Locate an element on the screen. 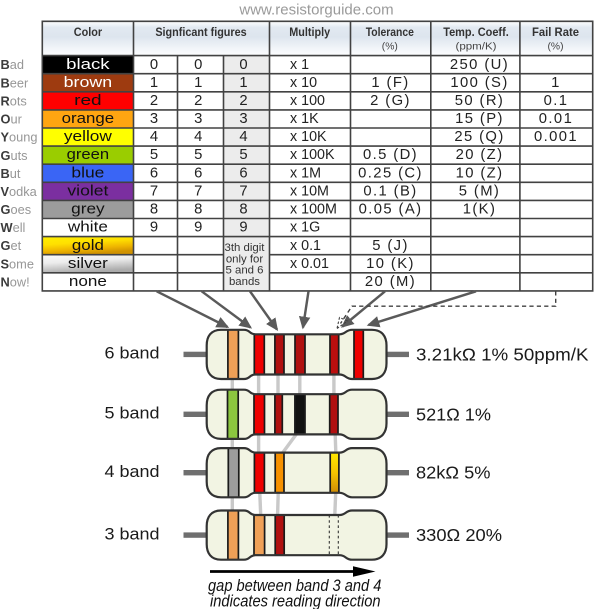  svg-text: 1 (F) is located at coordinates (390, 83).